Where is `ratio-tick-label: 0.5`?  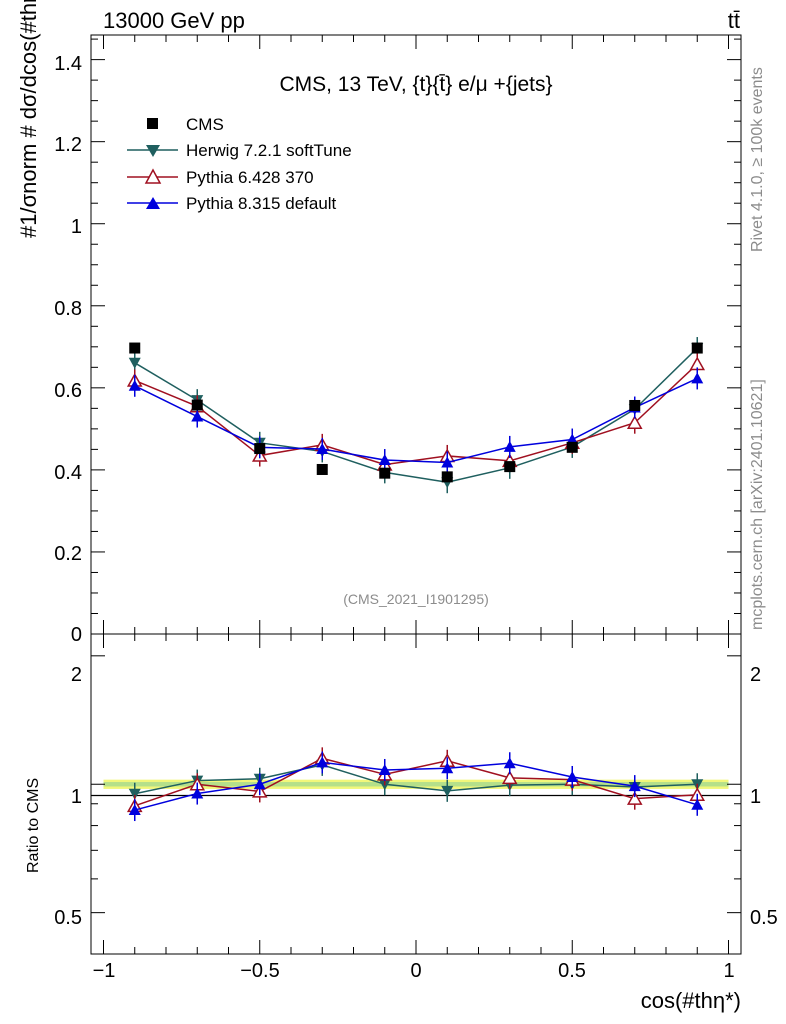 ratio-tick-label: 0.5 is located at coordinates (68, 918).